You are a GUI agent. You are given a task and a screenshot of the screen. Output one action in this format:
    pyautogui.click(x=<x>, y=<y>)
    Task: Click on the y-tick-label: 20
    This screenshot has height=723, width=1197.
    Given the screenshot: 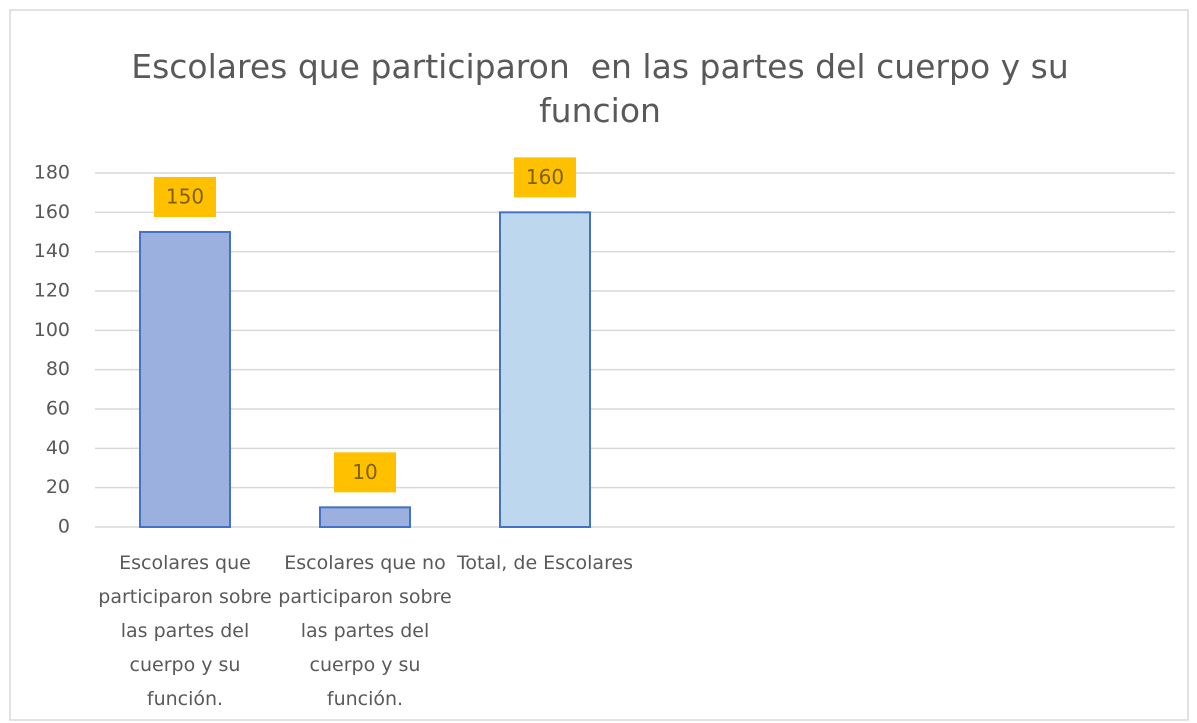 What is the action you would take?
    pyautogui.click(x=58, y=487)
    